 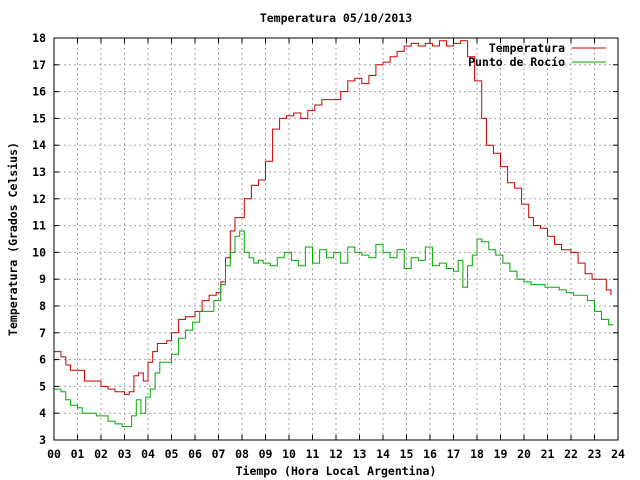 What do you see at coordinates (54, 454) in the screenshot?
I see `x-tick-label: 00` at bounding box center [54, 454].